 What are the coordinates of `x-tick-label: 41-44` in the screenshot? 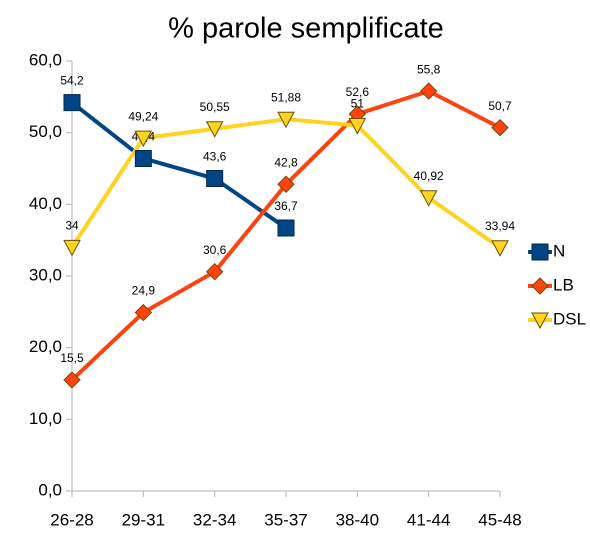 It's located at (428, 519).